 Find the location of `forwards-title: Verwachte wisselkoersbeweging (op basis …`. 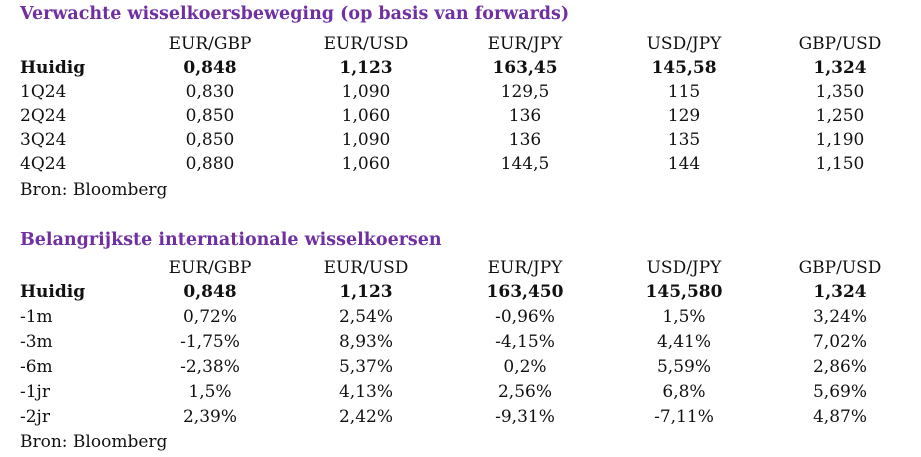

forwards-title: Verwachte wisselkoersbeweging (op basis … is located at coordinates (295, 14).